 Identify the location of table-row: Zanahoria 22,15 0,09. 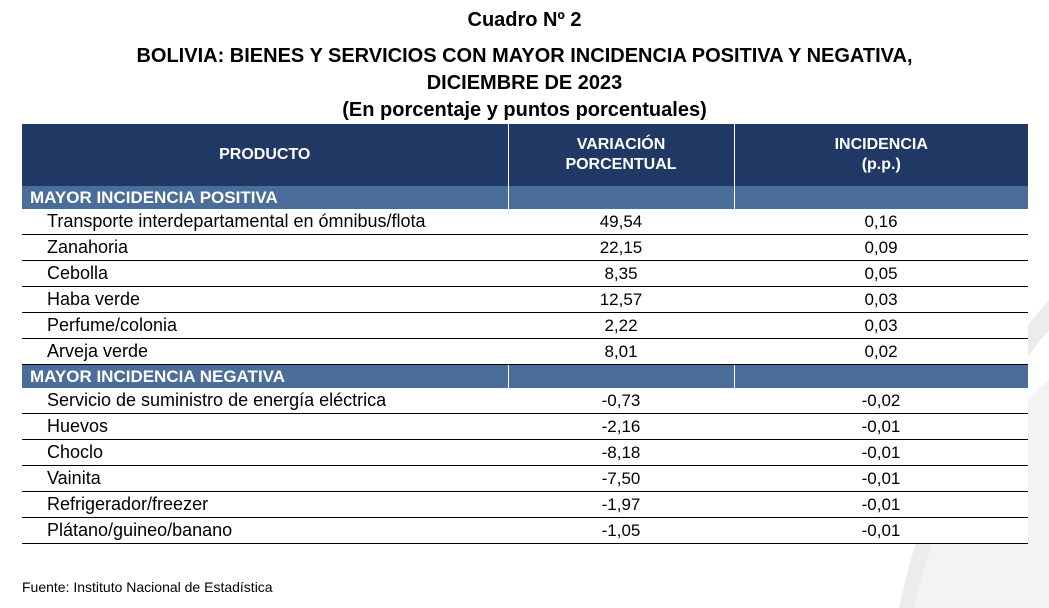
(525, 247).